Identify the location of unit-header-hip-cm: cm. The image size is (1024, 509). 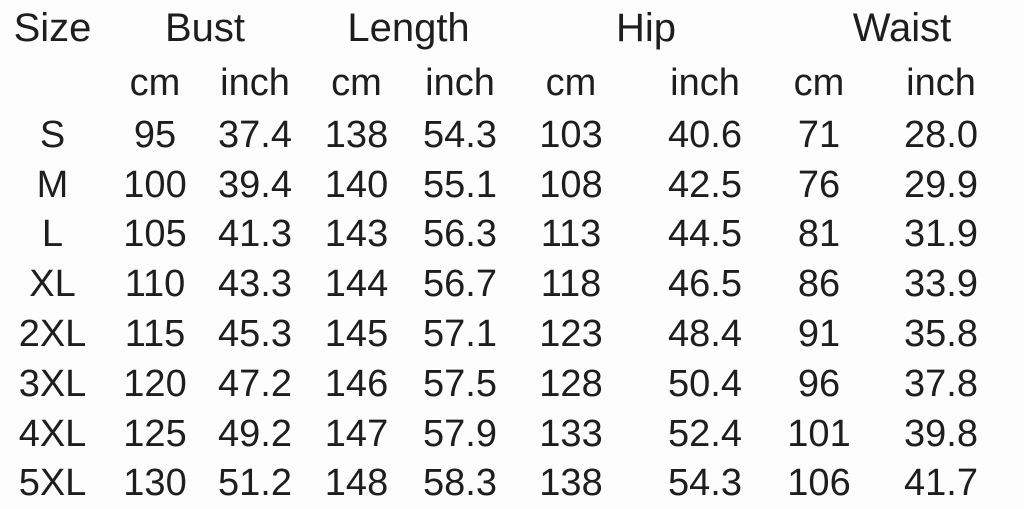
(571, 83).